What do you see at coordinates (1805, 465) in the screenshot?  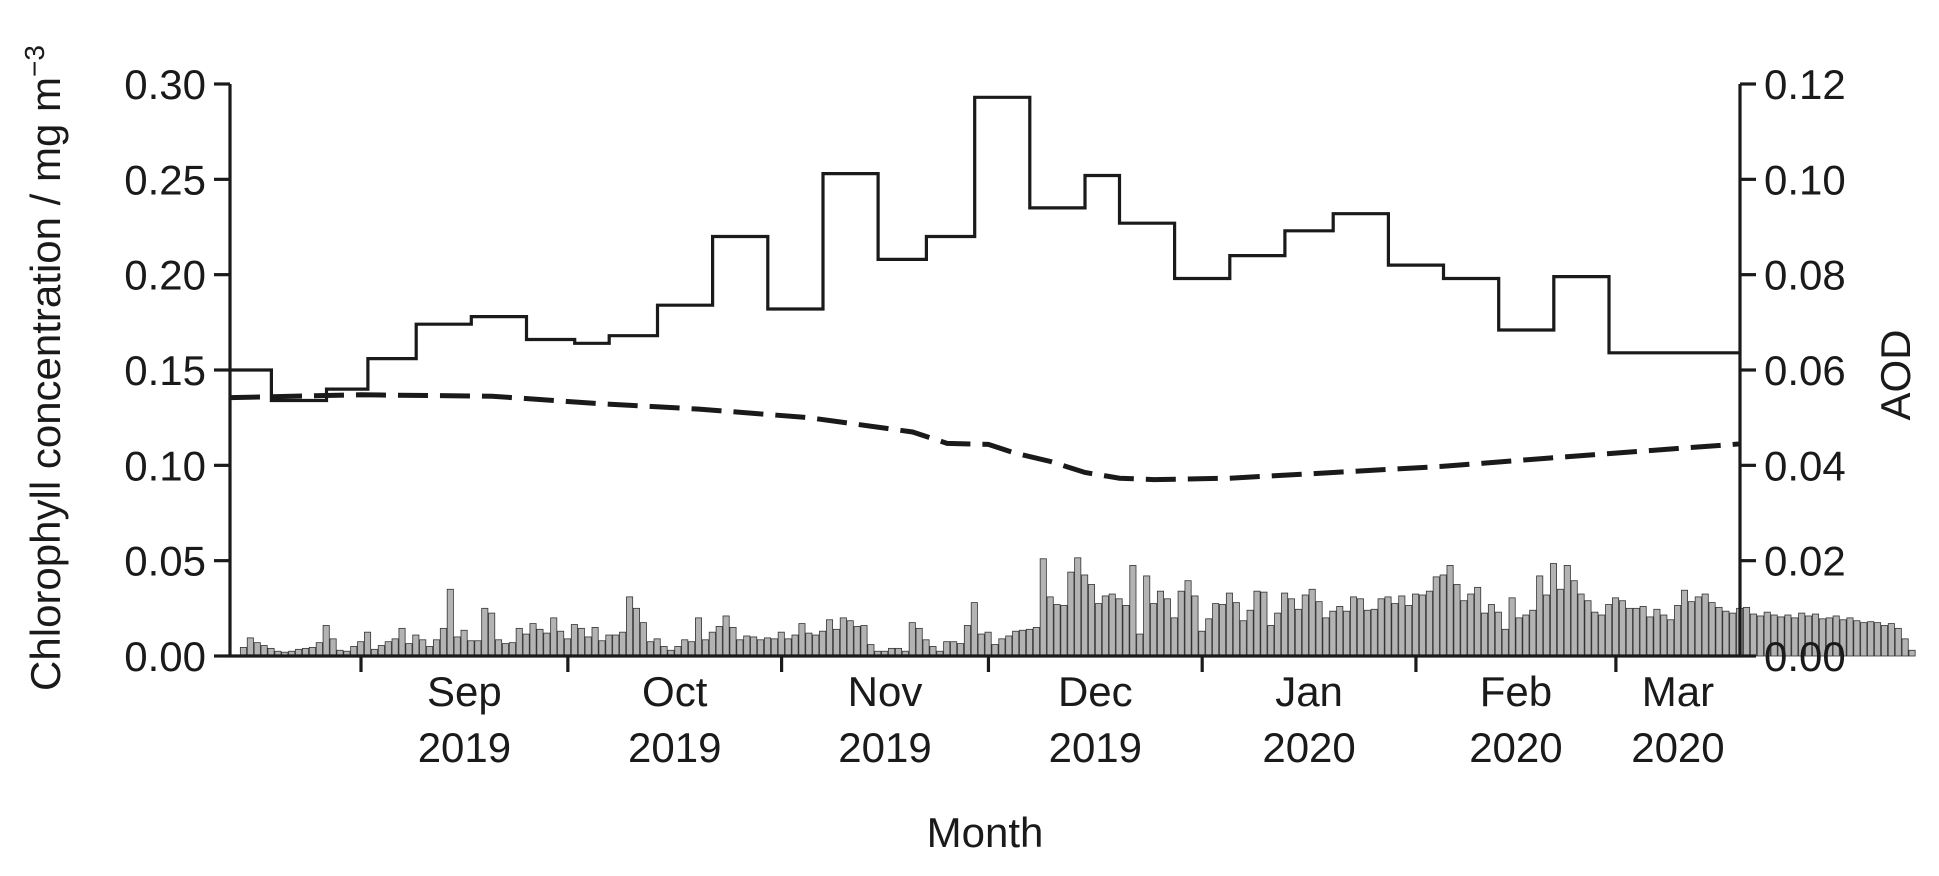 I see `y-right-tick-label: 0.04` at bounding box center [1805, 465].